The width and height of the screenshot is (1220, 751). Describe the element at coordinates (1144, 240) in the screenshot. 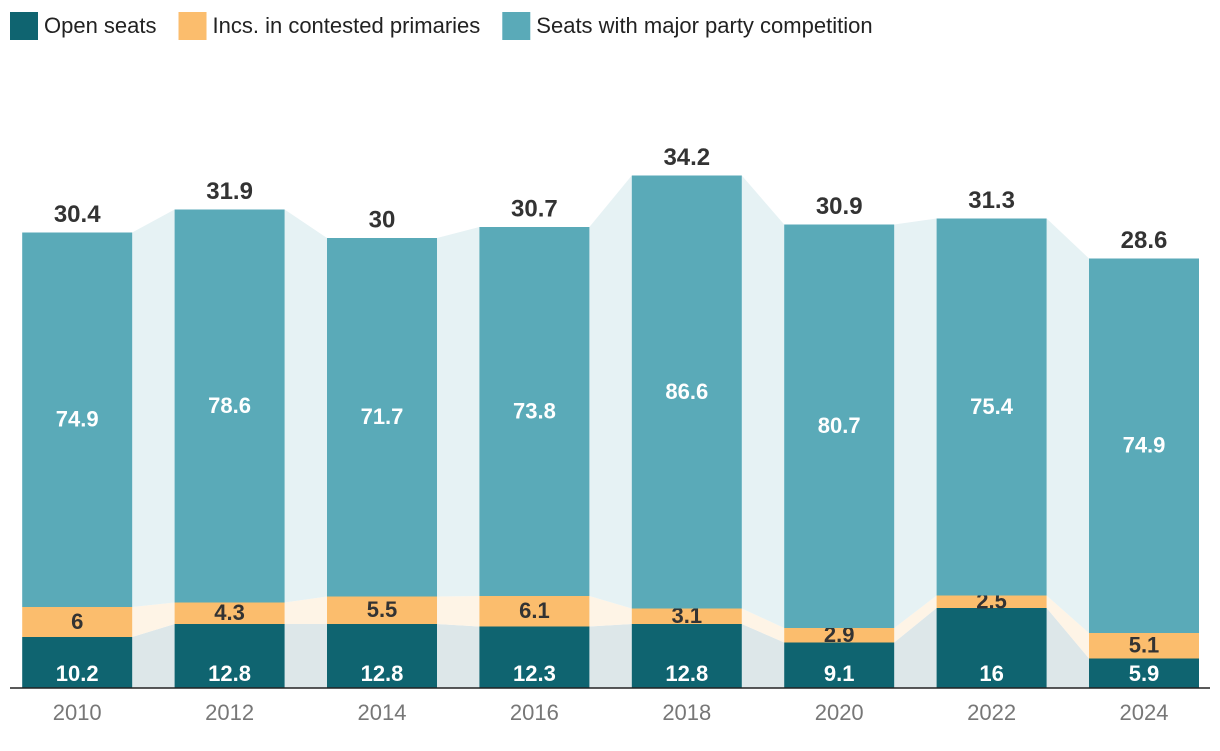

I see `total-label: 28.6` at that location.